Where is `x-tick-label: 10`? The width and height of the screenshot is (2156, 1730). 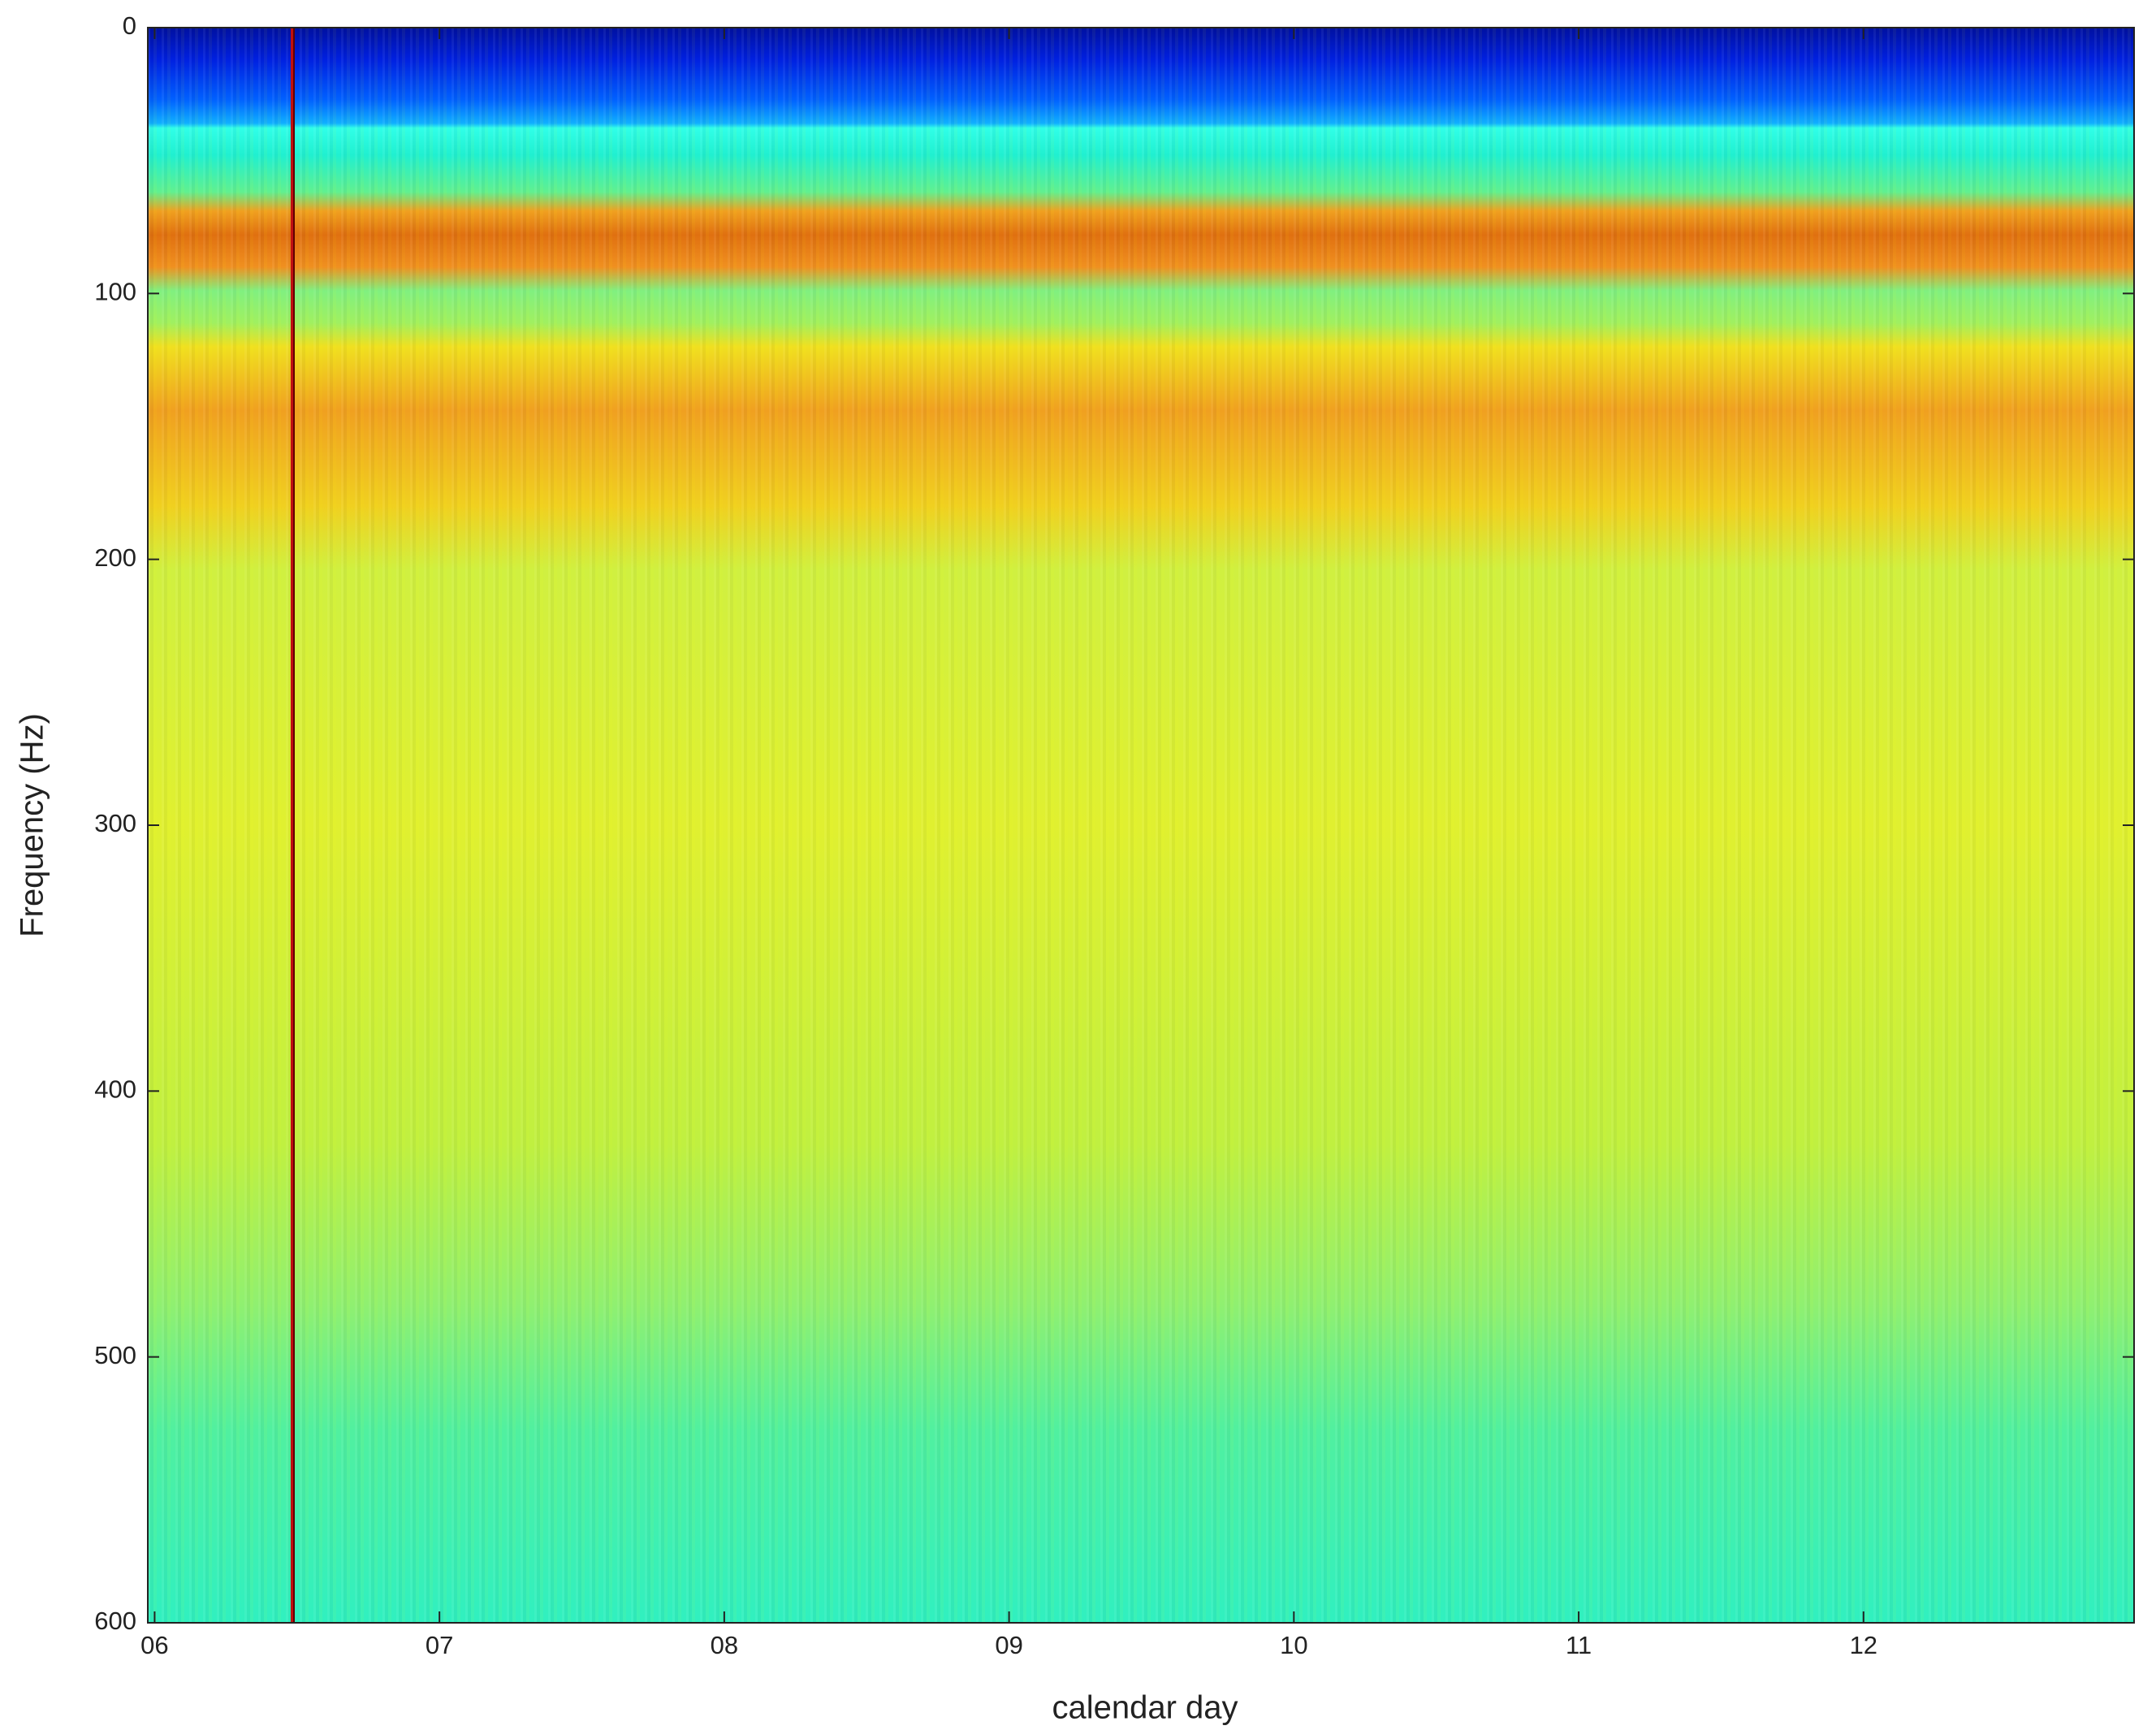 x-tick-label: 10 is located at coordinates (1293, 1645).